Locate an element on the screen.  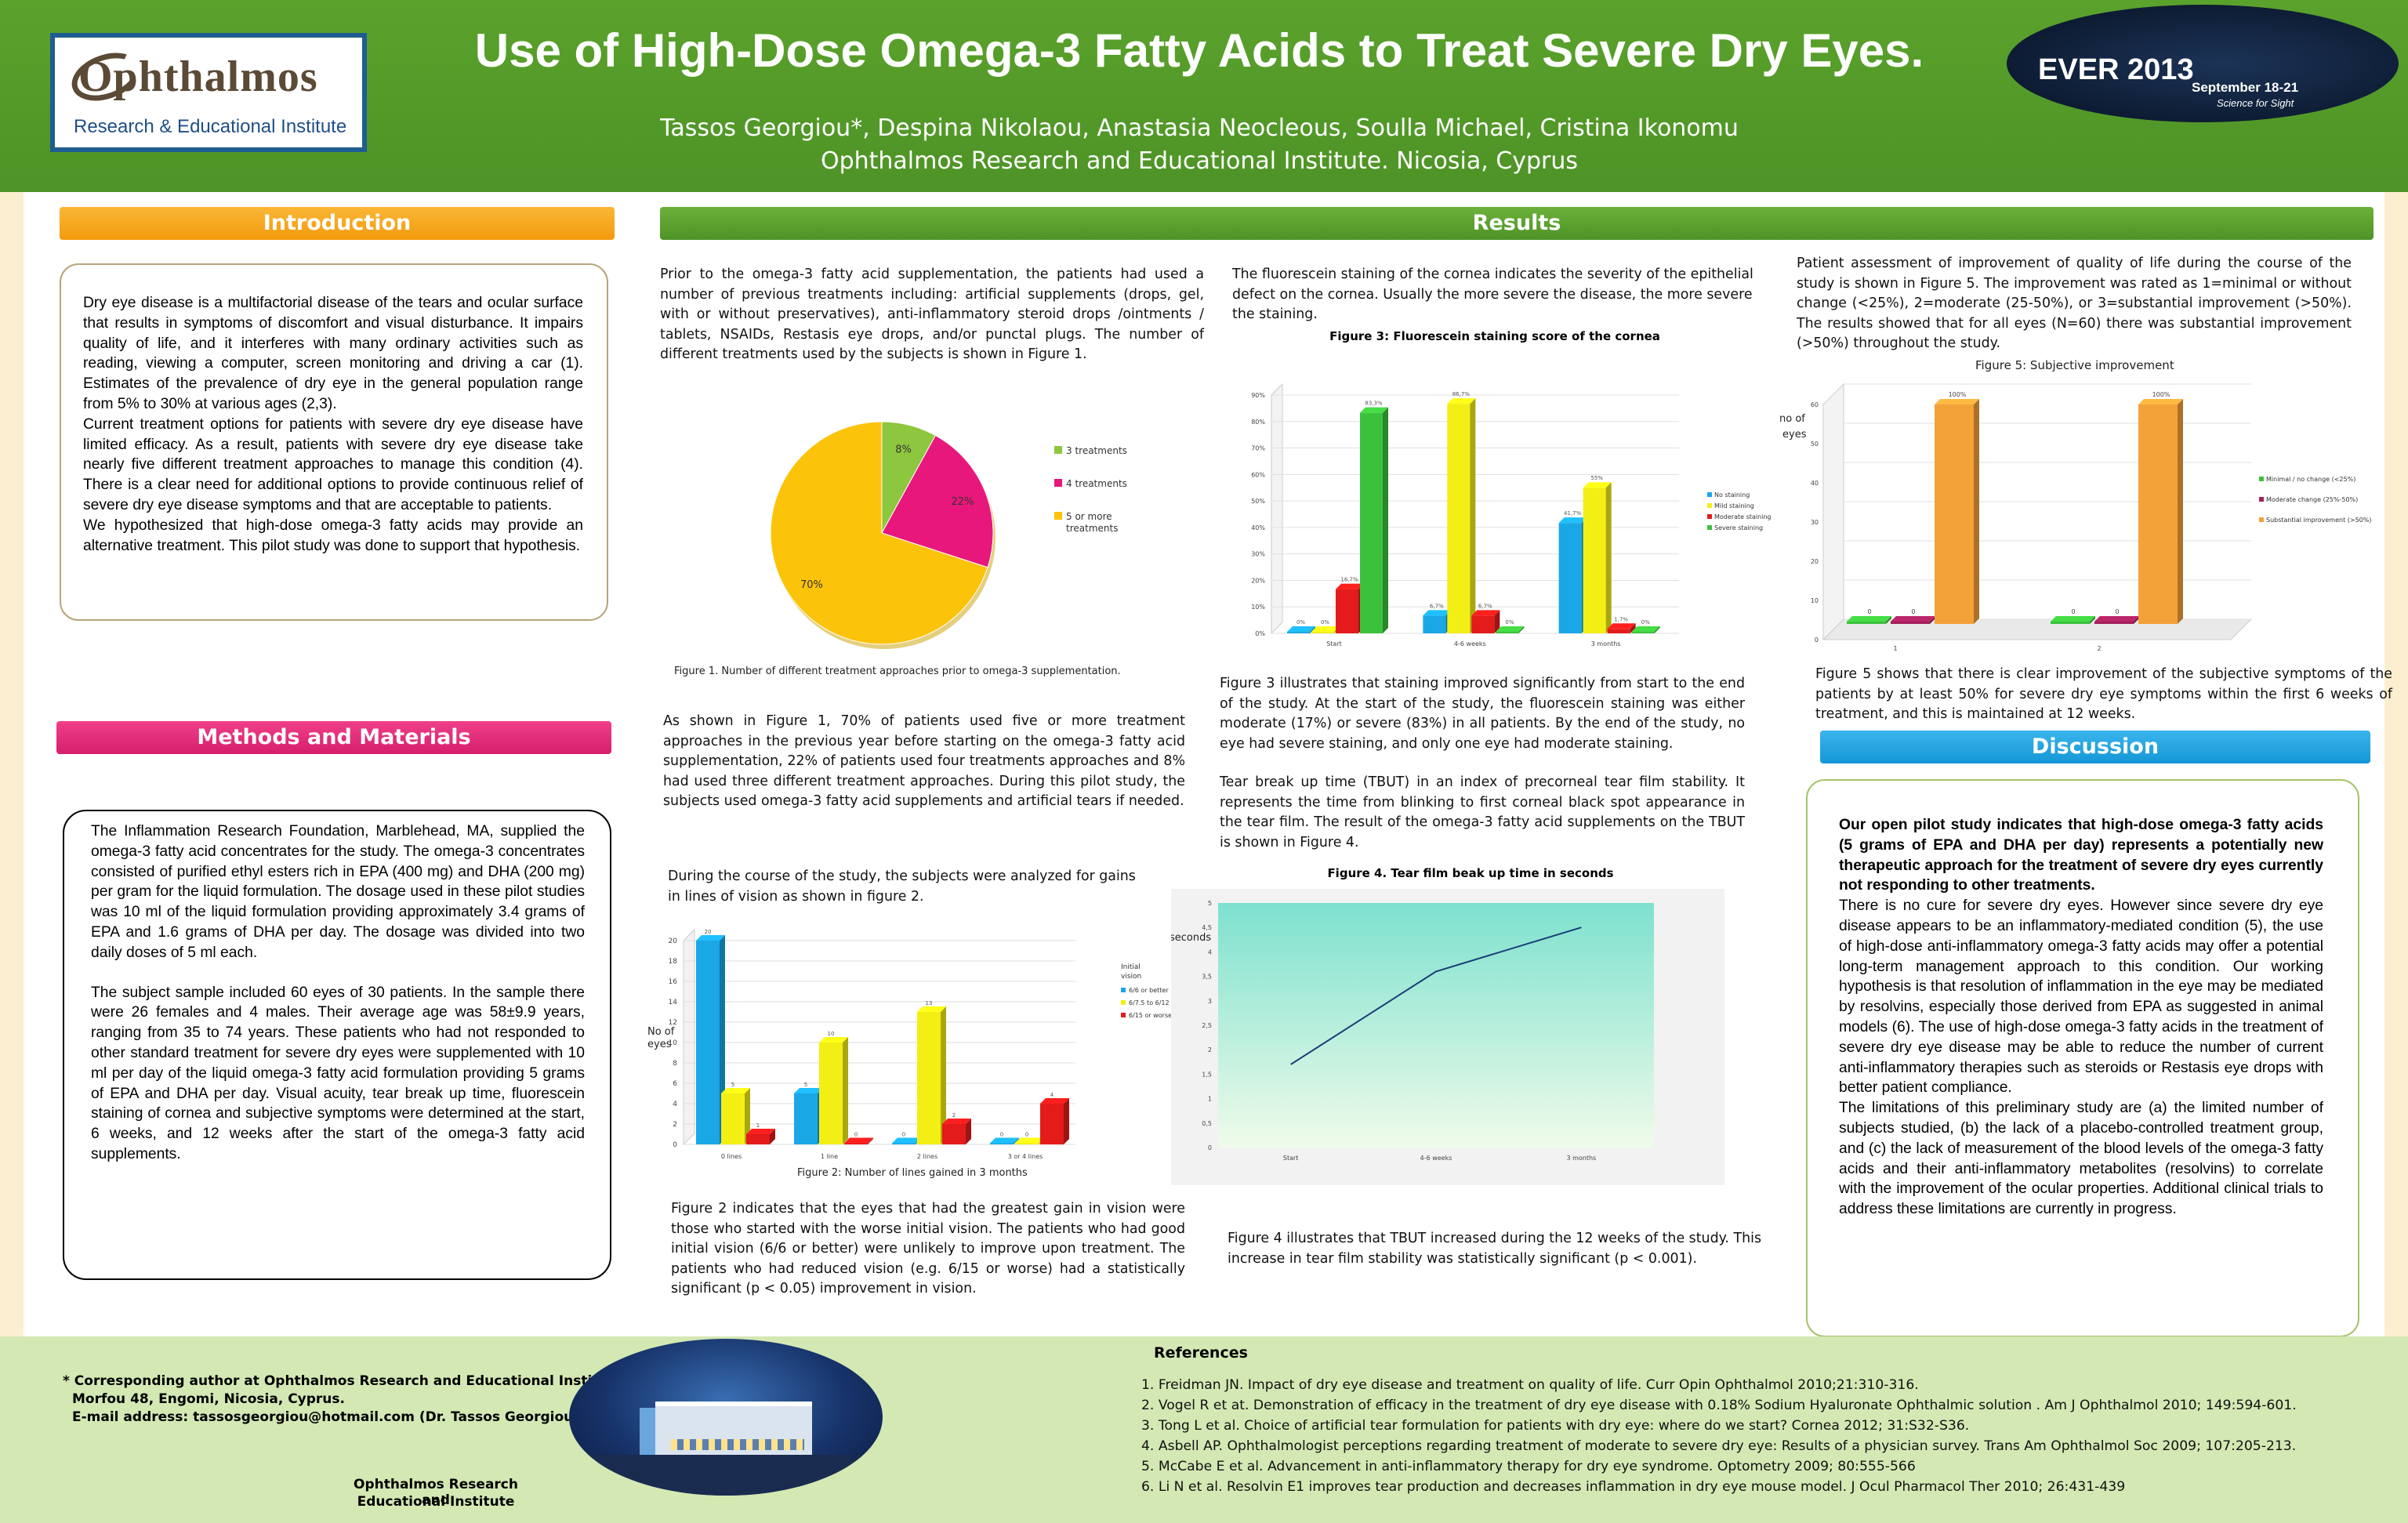
bar-value-label: 86,7% is located at coordinates (1461, 394).